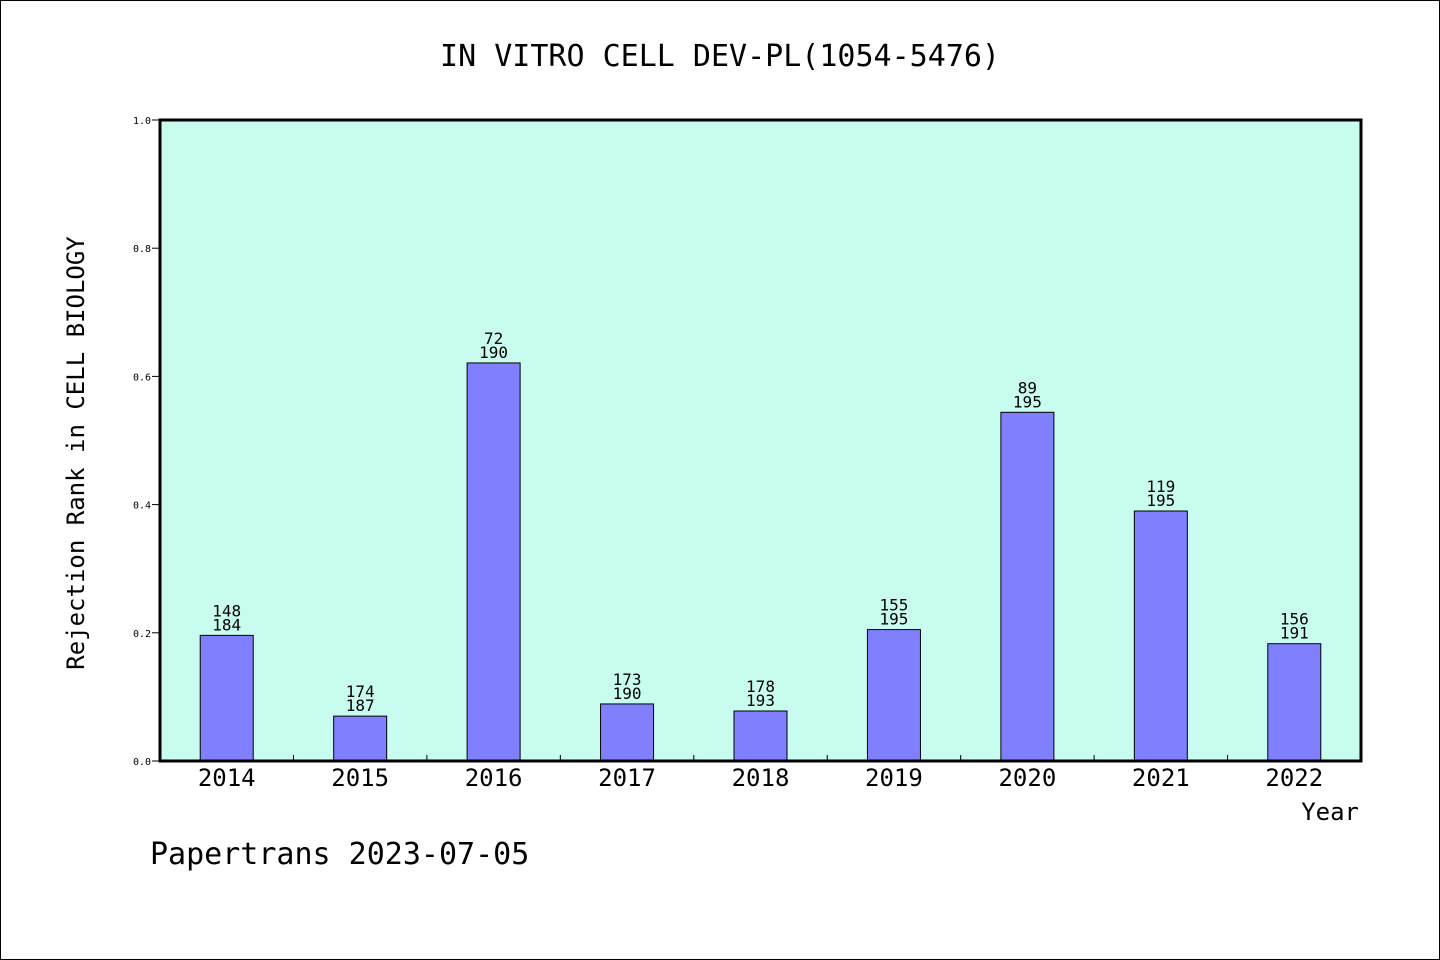 This screenshot has height=960, width=1440. I want to click on bar-rank-label: 156, so click(1294, 619).